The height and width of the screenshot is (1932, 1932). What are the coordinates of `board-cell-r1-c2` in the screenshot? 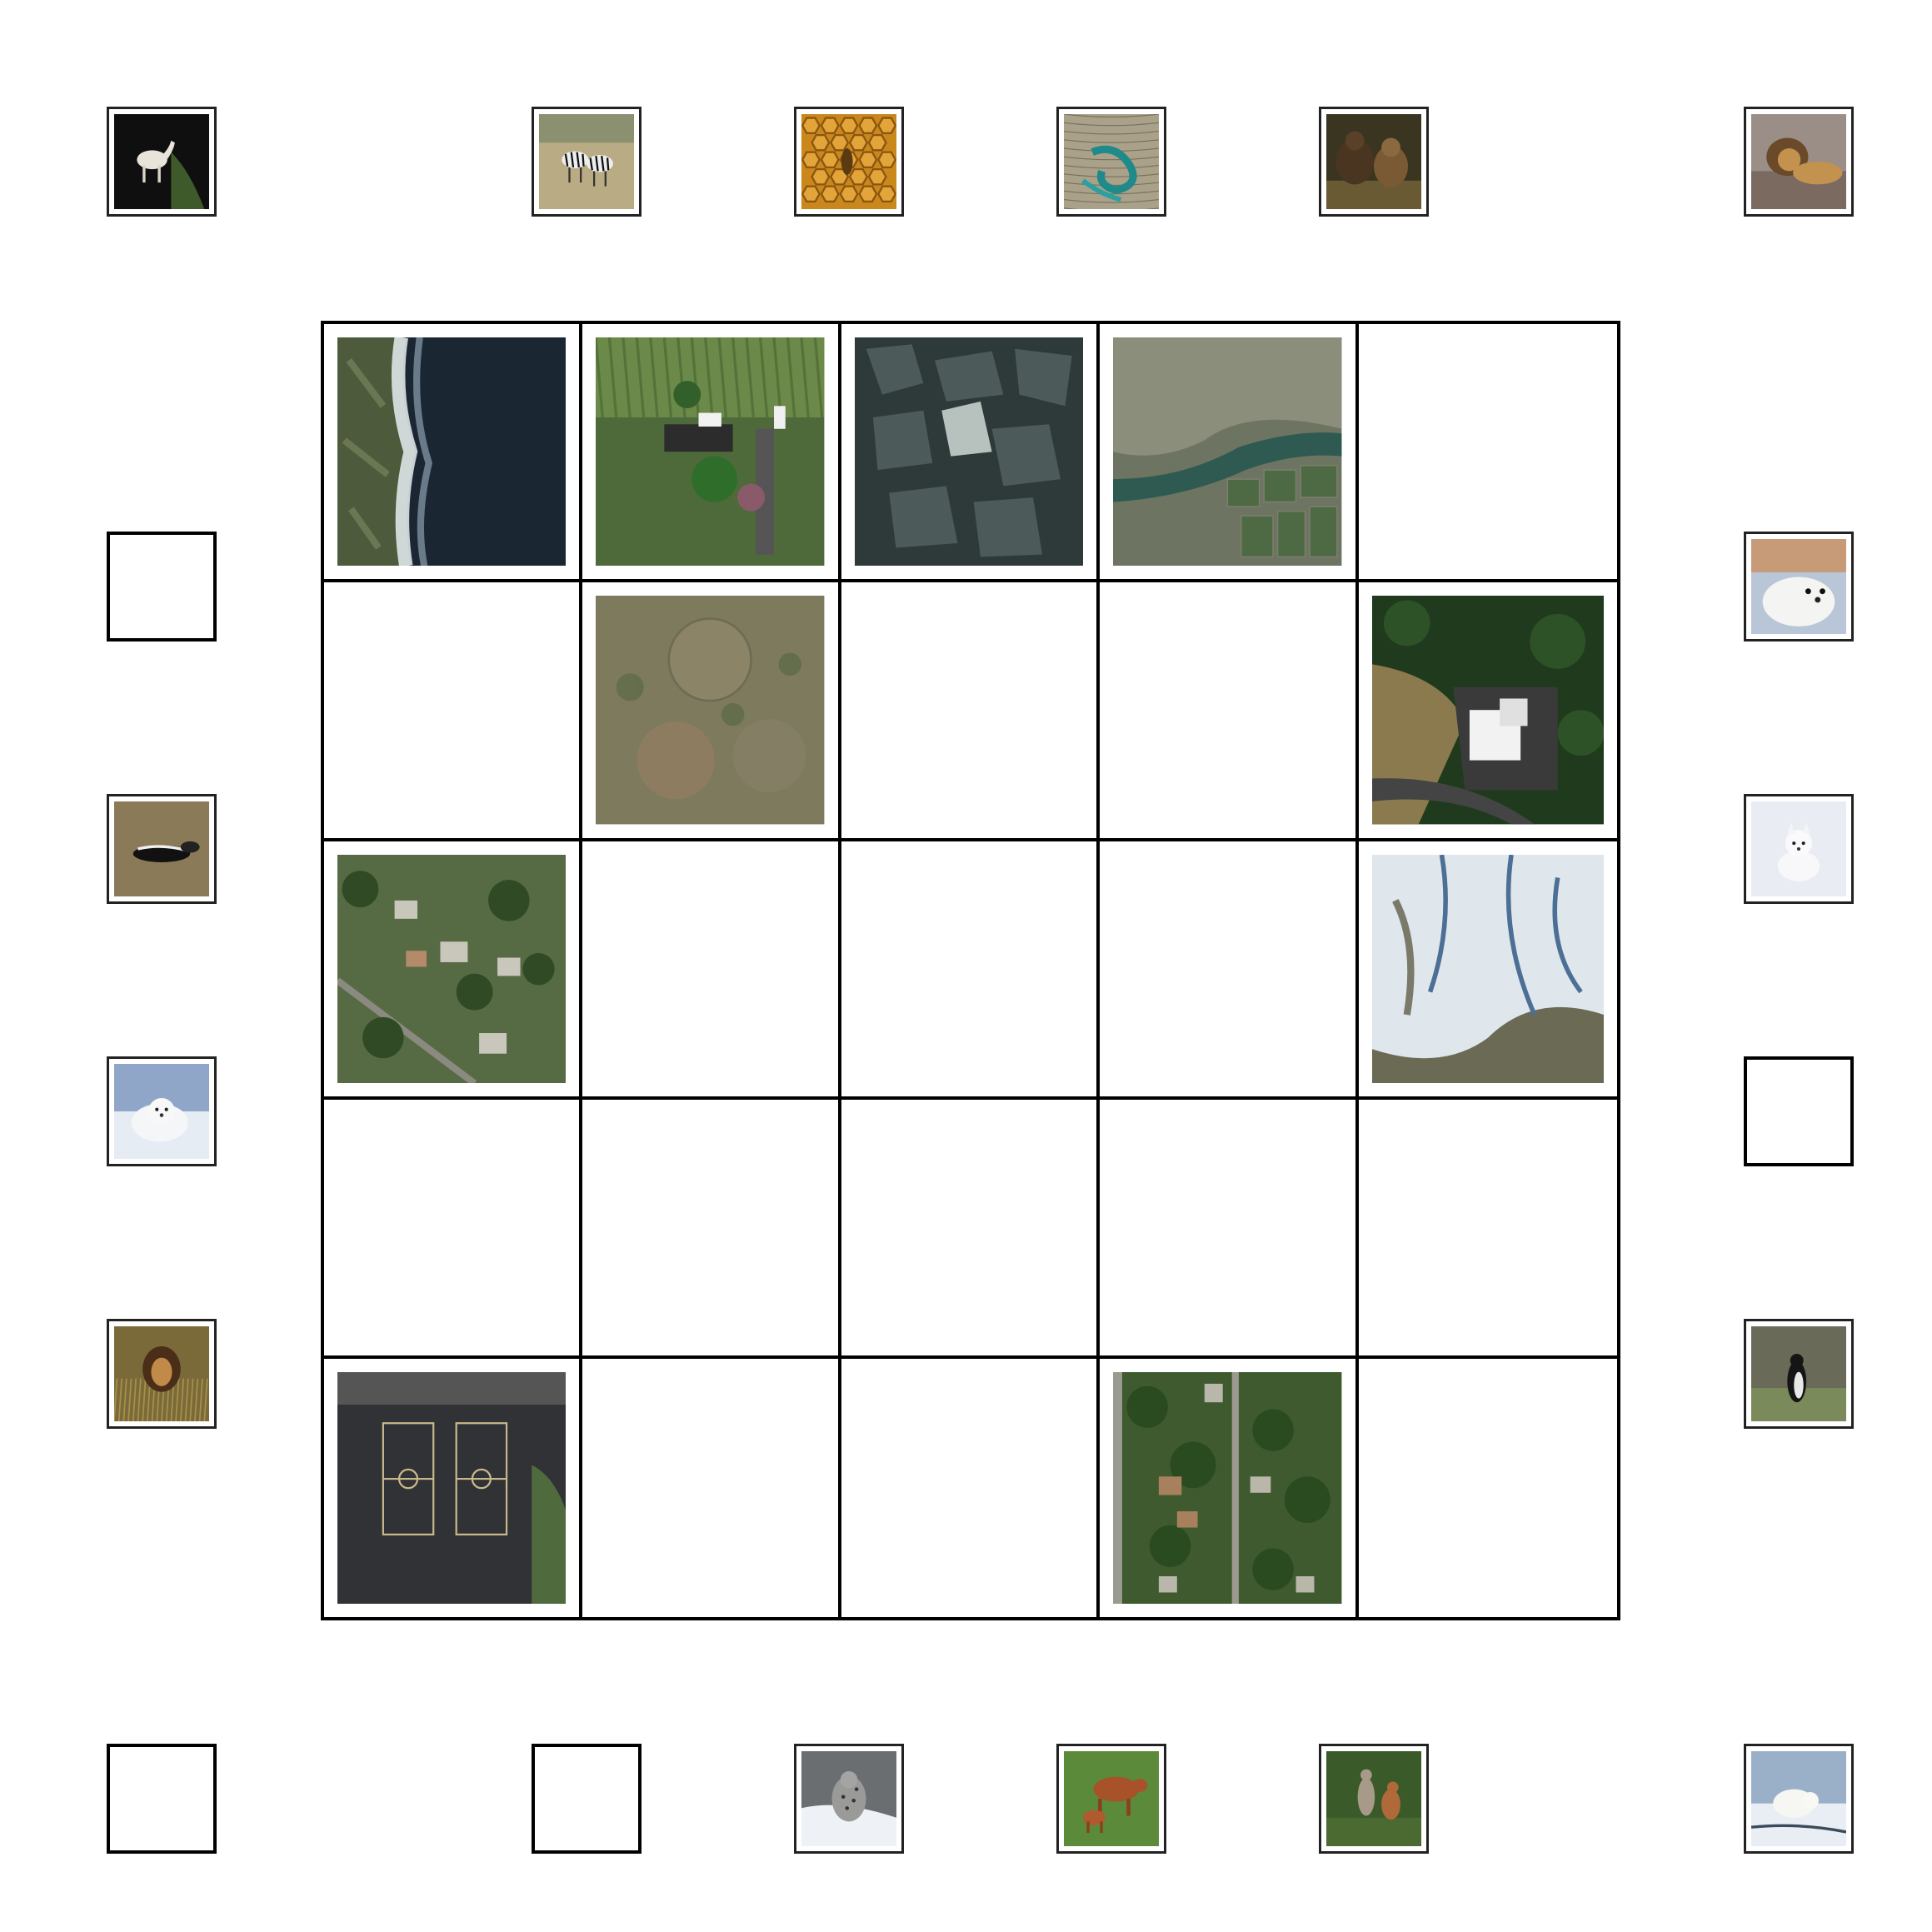 It's located at (971, 711).